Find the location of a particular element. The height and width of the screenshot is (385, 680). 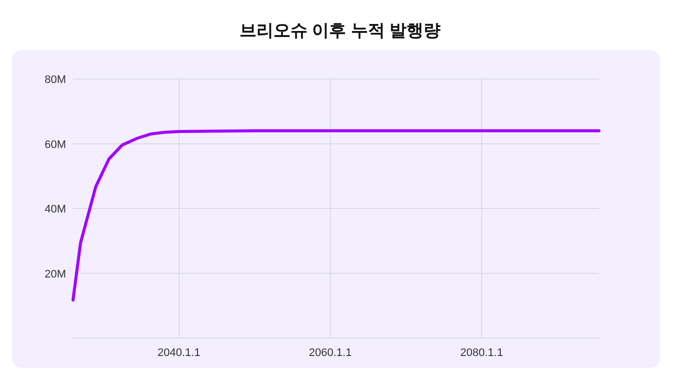

x-tick-label: 2040.1.1 is located at coordinates (179, 353).